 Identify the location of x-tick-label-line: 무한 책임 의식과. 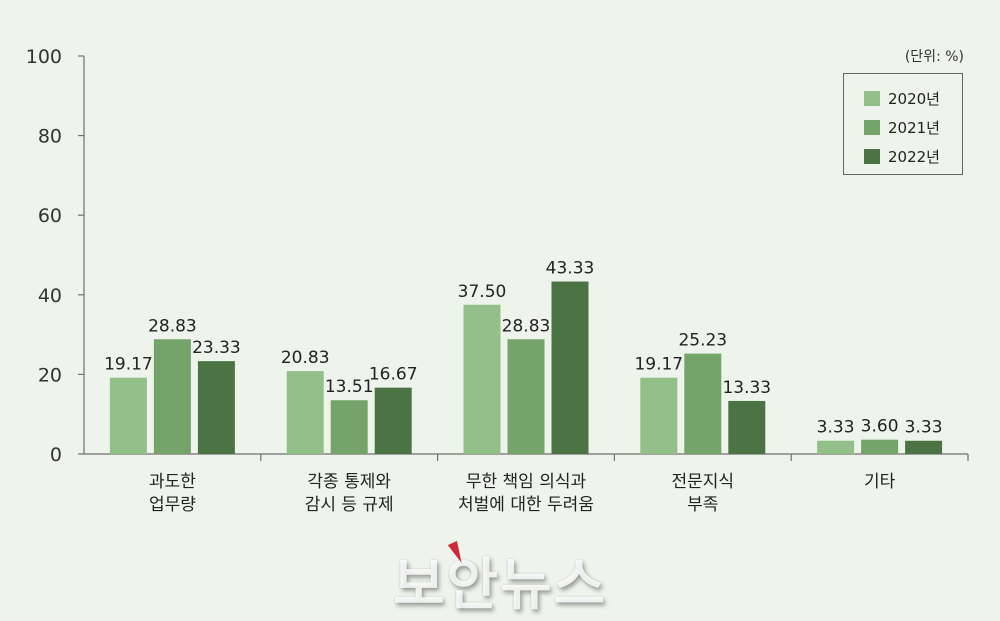
(526, 482).